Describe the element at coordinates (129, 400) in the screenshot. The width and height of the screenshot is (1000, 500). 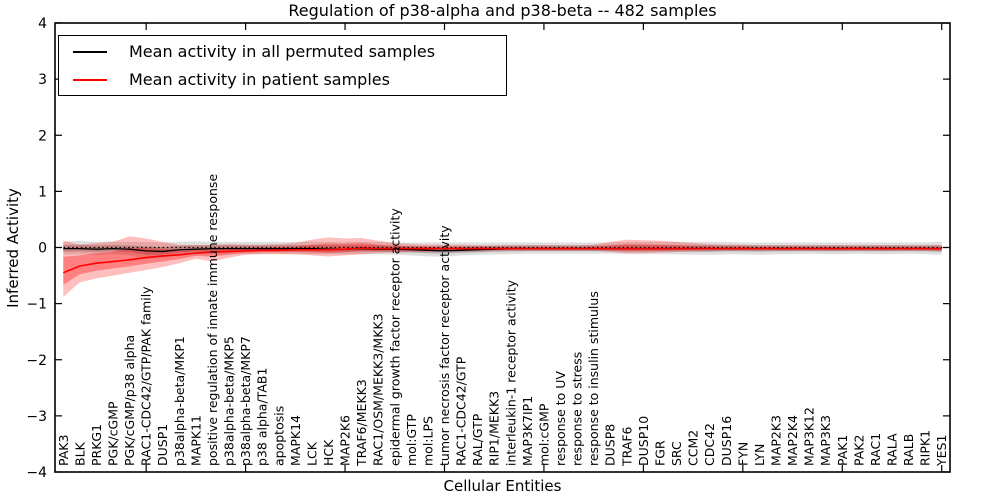
I see `x-tick-label: PGK/cGMP/p38 alpha` at that location.